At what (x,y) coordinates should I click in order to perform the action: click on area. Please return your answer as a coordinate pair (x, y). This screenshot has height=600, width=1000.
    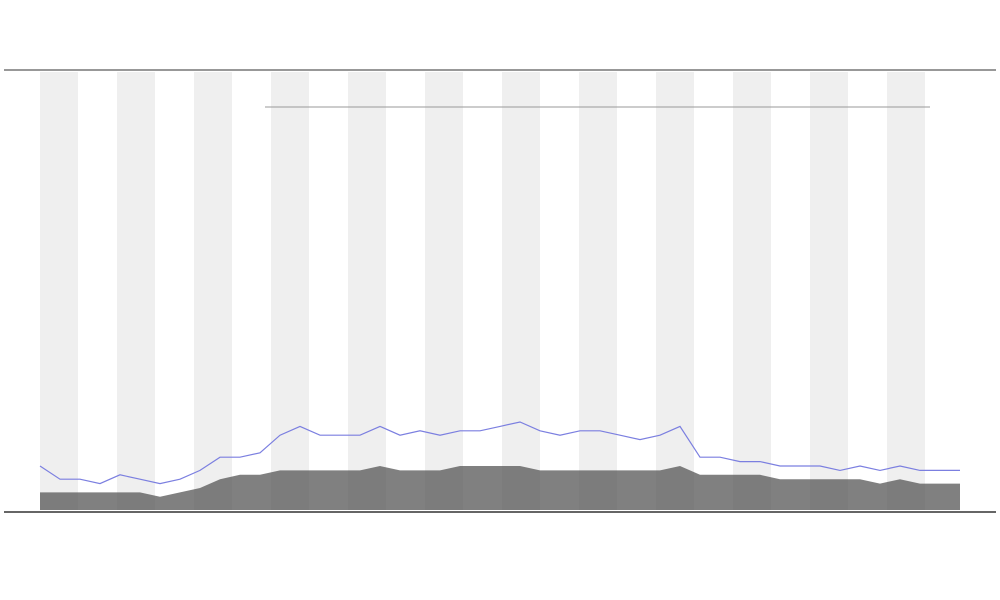
    Looking at the image, I should click on (500, 488).